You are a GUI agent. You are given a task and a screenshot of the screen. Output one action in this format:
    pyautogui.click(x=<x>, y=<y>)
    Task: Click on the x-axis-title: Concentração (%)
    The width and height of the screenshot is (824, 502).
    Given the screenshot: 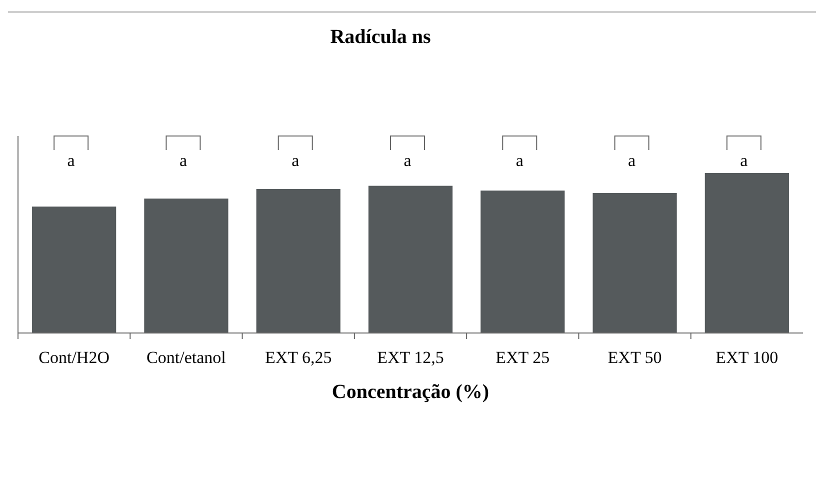 What is the action you would take?
    pyautogui.click(x=411, y=392)
    